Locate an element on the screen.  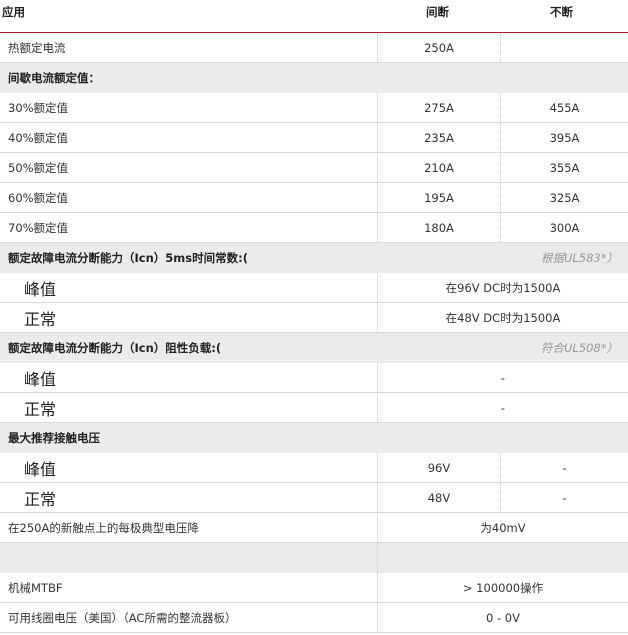
continuous-value: 300A is located at coordinates (564, 227).